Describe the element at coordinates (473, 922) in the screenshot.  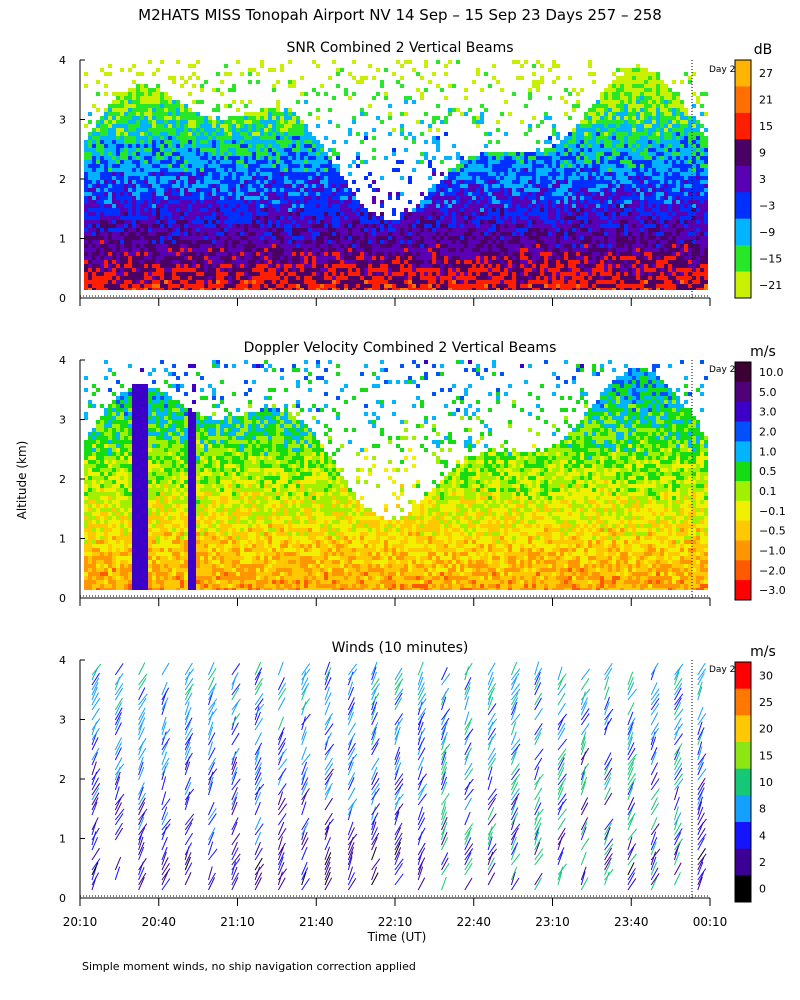
I see `x-tick-label-5: 22:40` at that location.